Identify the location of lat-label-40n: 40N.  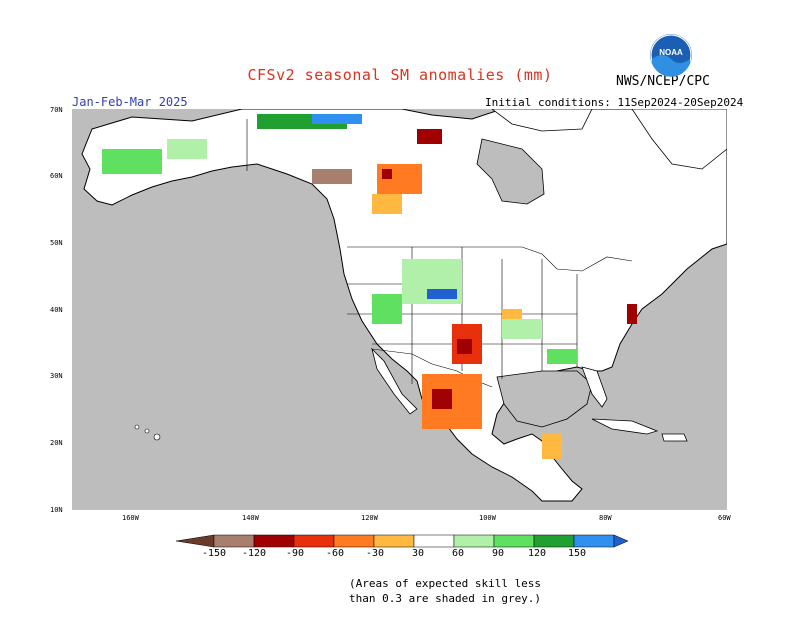
(56, 310).